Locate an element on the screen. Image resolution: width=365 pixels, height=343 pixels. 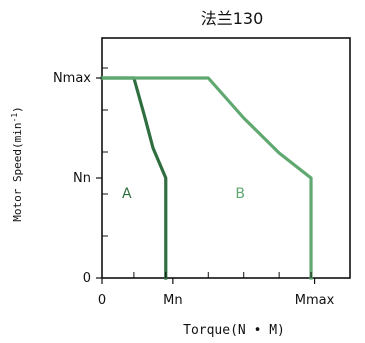
chart-title: 法兰130 is located at coordinates (232, 18).